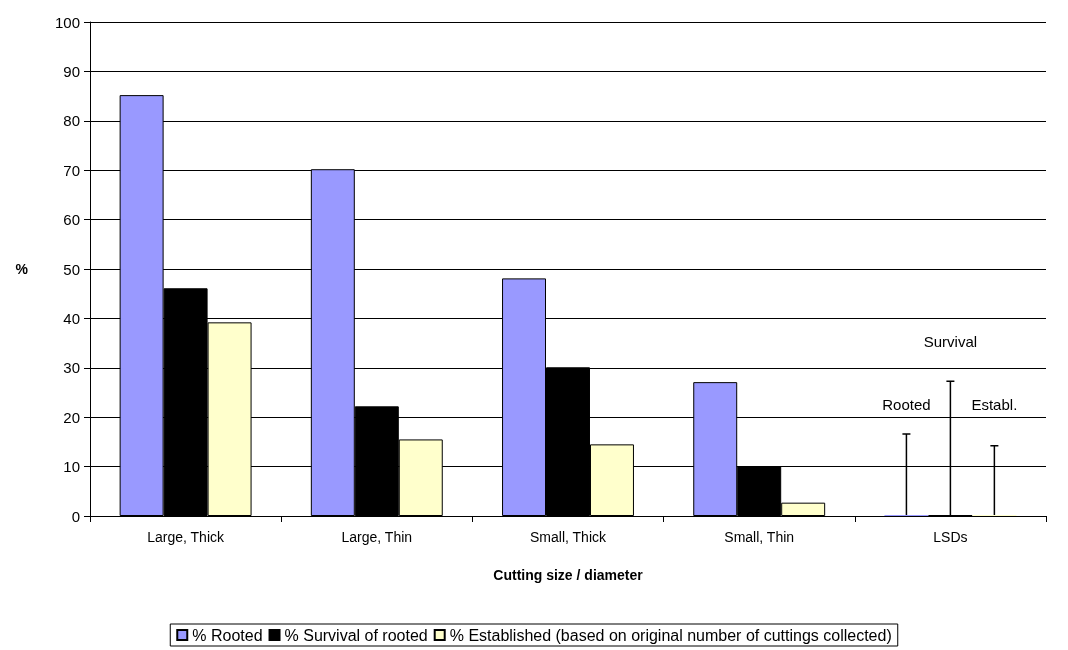  Describe the element at coordinates (186, 537) in the screenshot. I see `x-tick-label: Large, Thick` at that location.